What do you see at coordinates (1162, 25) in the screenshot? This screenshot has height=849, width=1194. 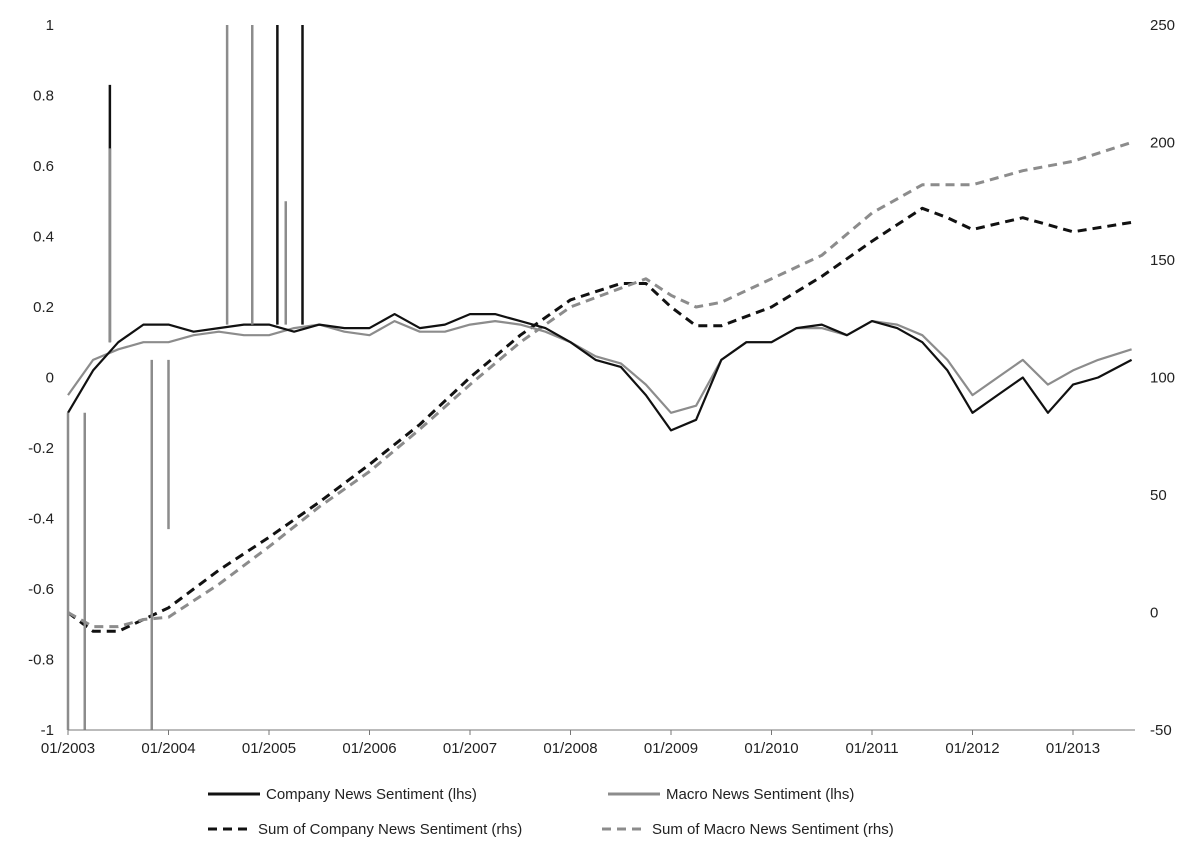 I see `right-tick-label: 250` at bounding box center [1162, 25].